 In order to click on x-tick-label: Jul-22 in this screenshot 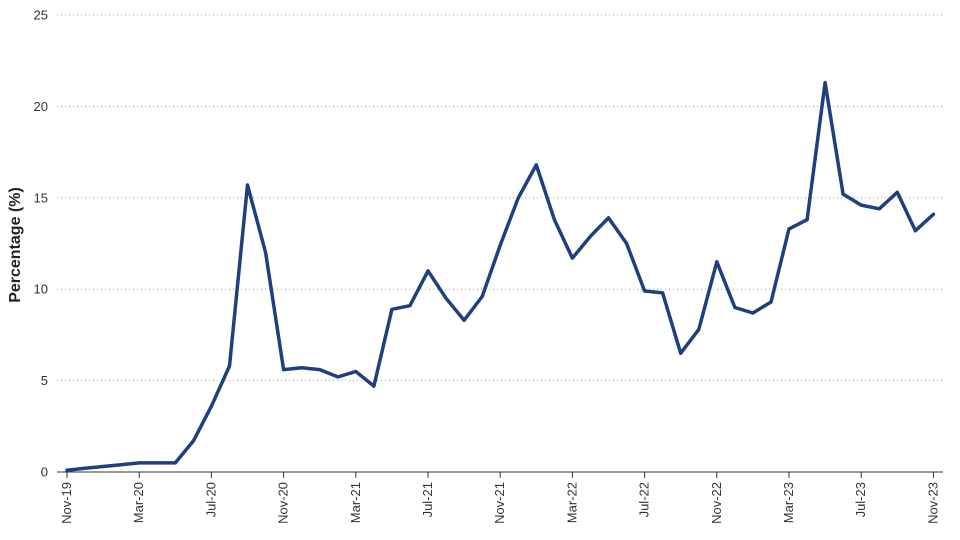, I will do `click(644, 499)`.